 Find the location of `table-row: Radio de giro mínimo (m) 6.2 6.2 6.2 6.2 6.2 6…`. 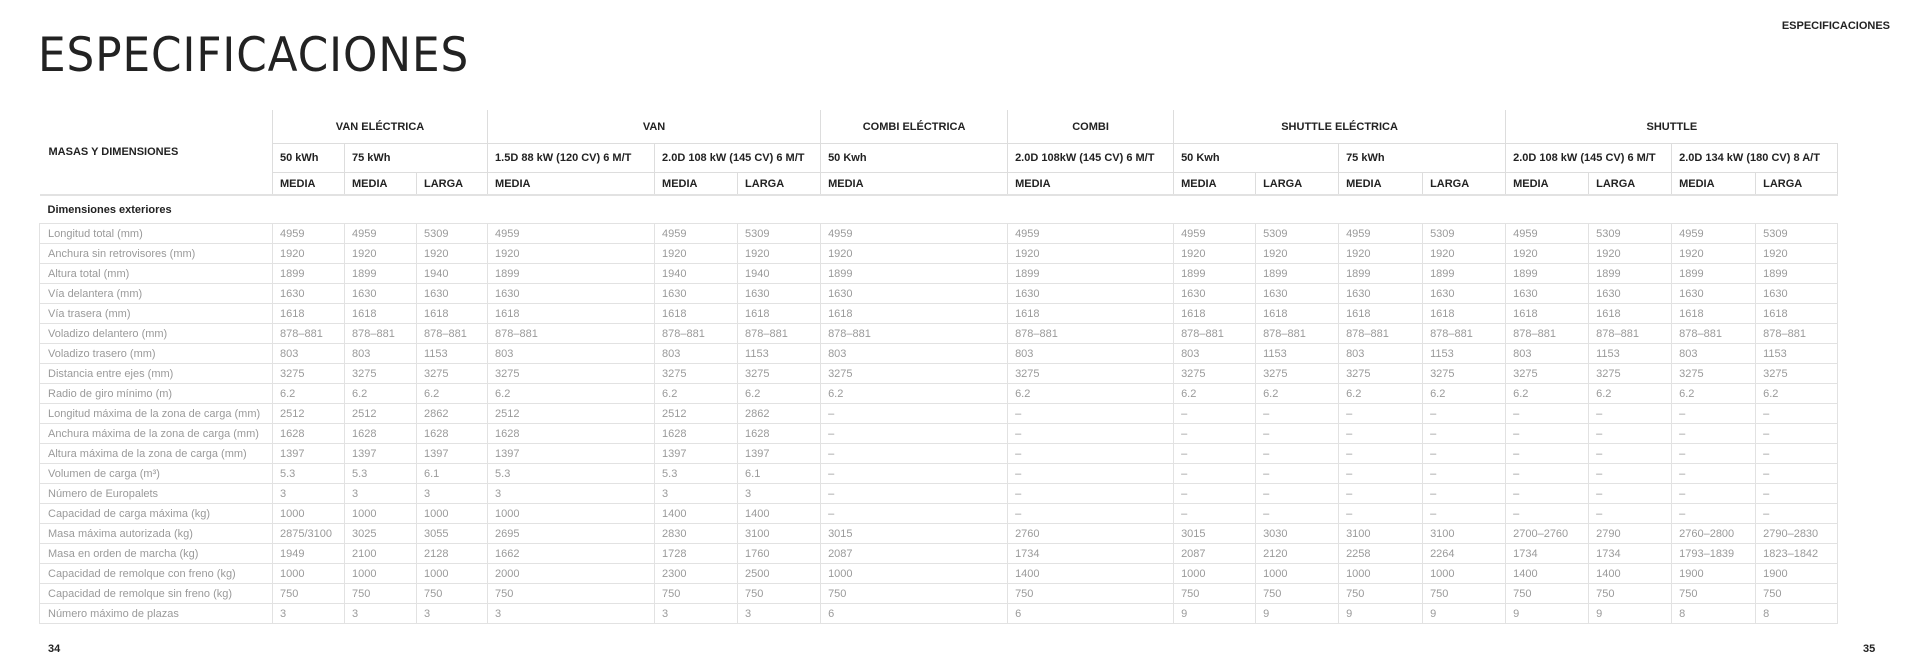

table-row: Radio de giro mínimo (m) 6.2 6.2 6.2 6.2 6.2 6… is located at coordinates (939, 393).